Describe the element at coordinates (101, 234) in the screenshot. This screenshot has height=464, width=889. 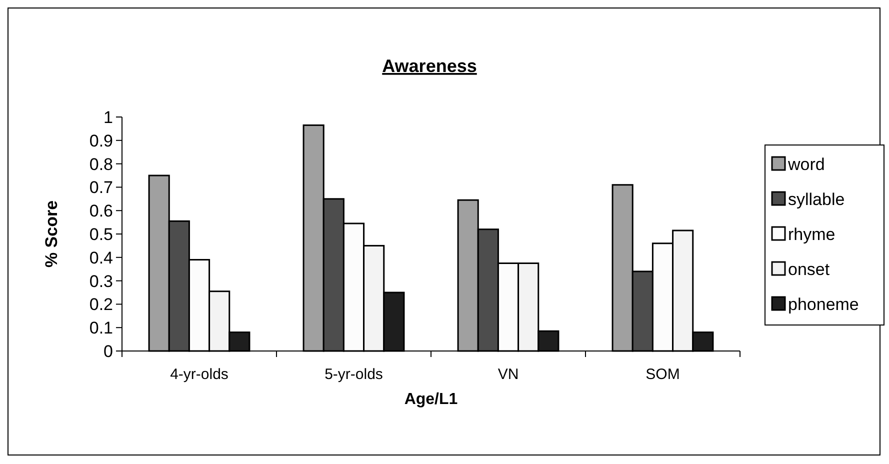
I see `y-tick-label: 0.5` at that location.